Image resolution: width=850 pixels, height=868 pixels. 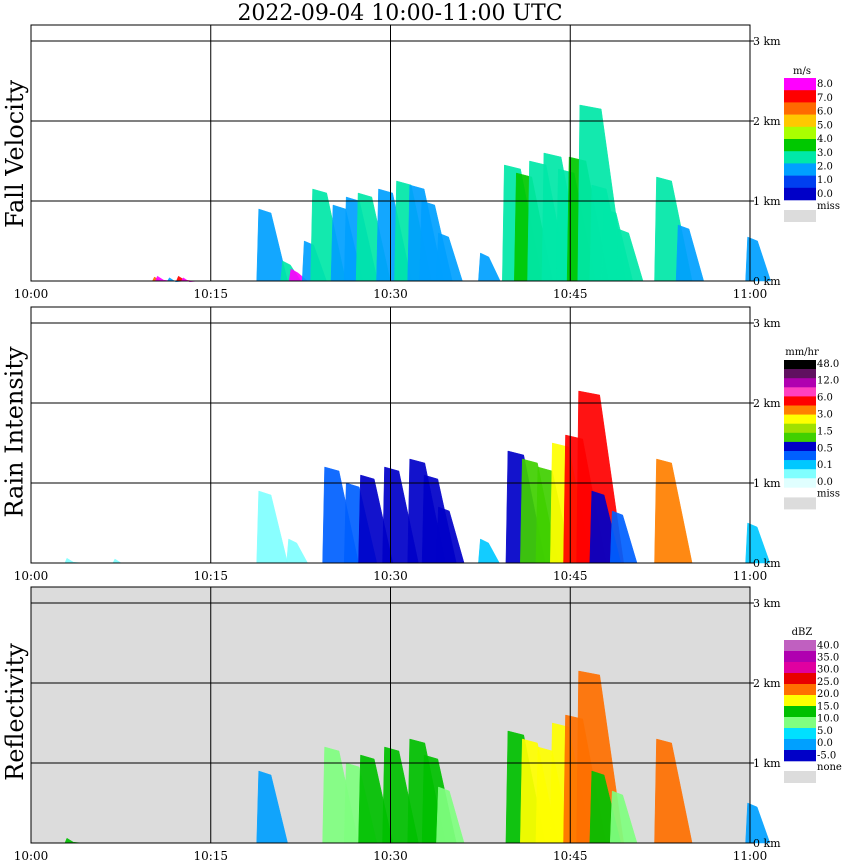 I want to click on colorbar-label: 4.0, so click(x=825, y=139).